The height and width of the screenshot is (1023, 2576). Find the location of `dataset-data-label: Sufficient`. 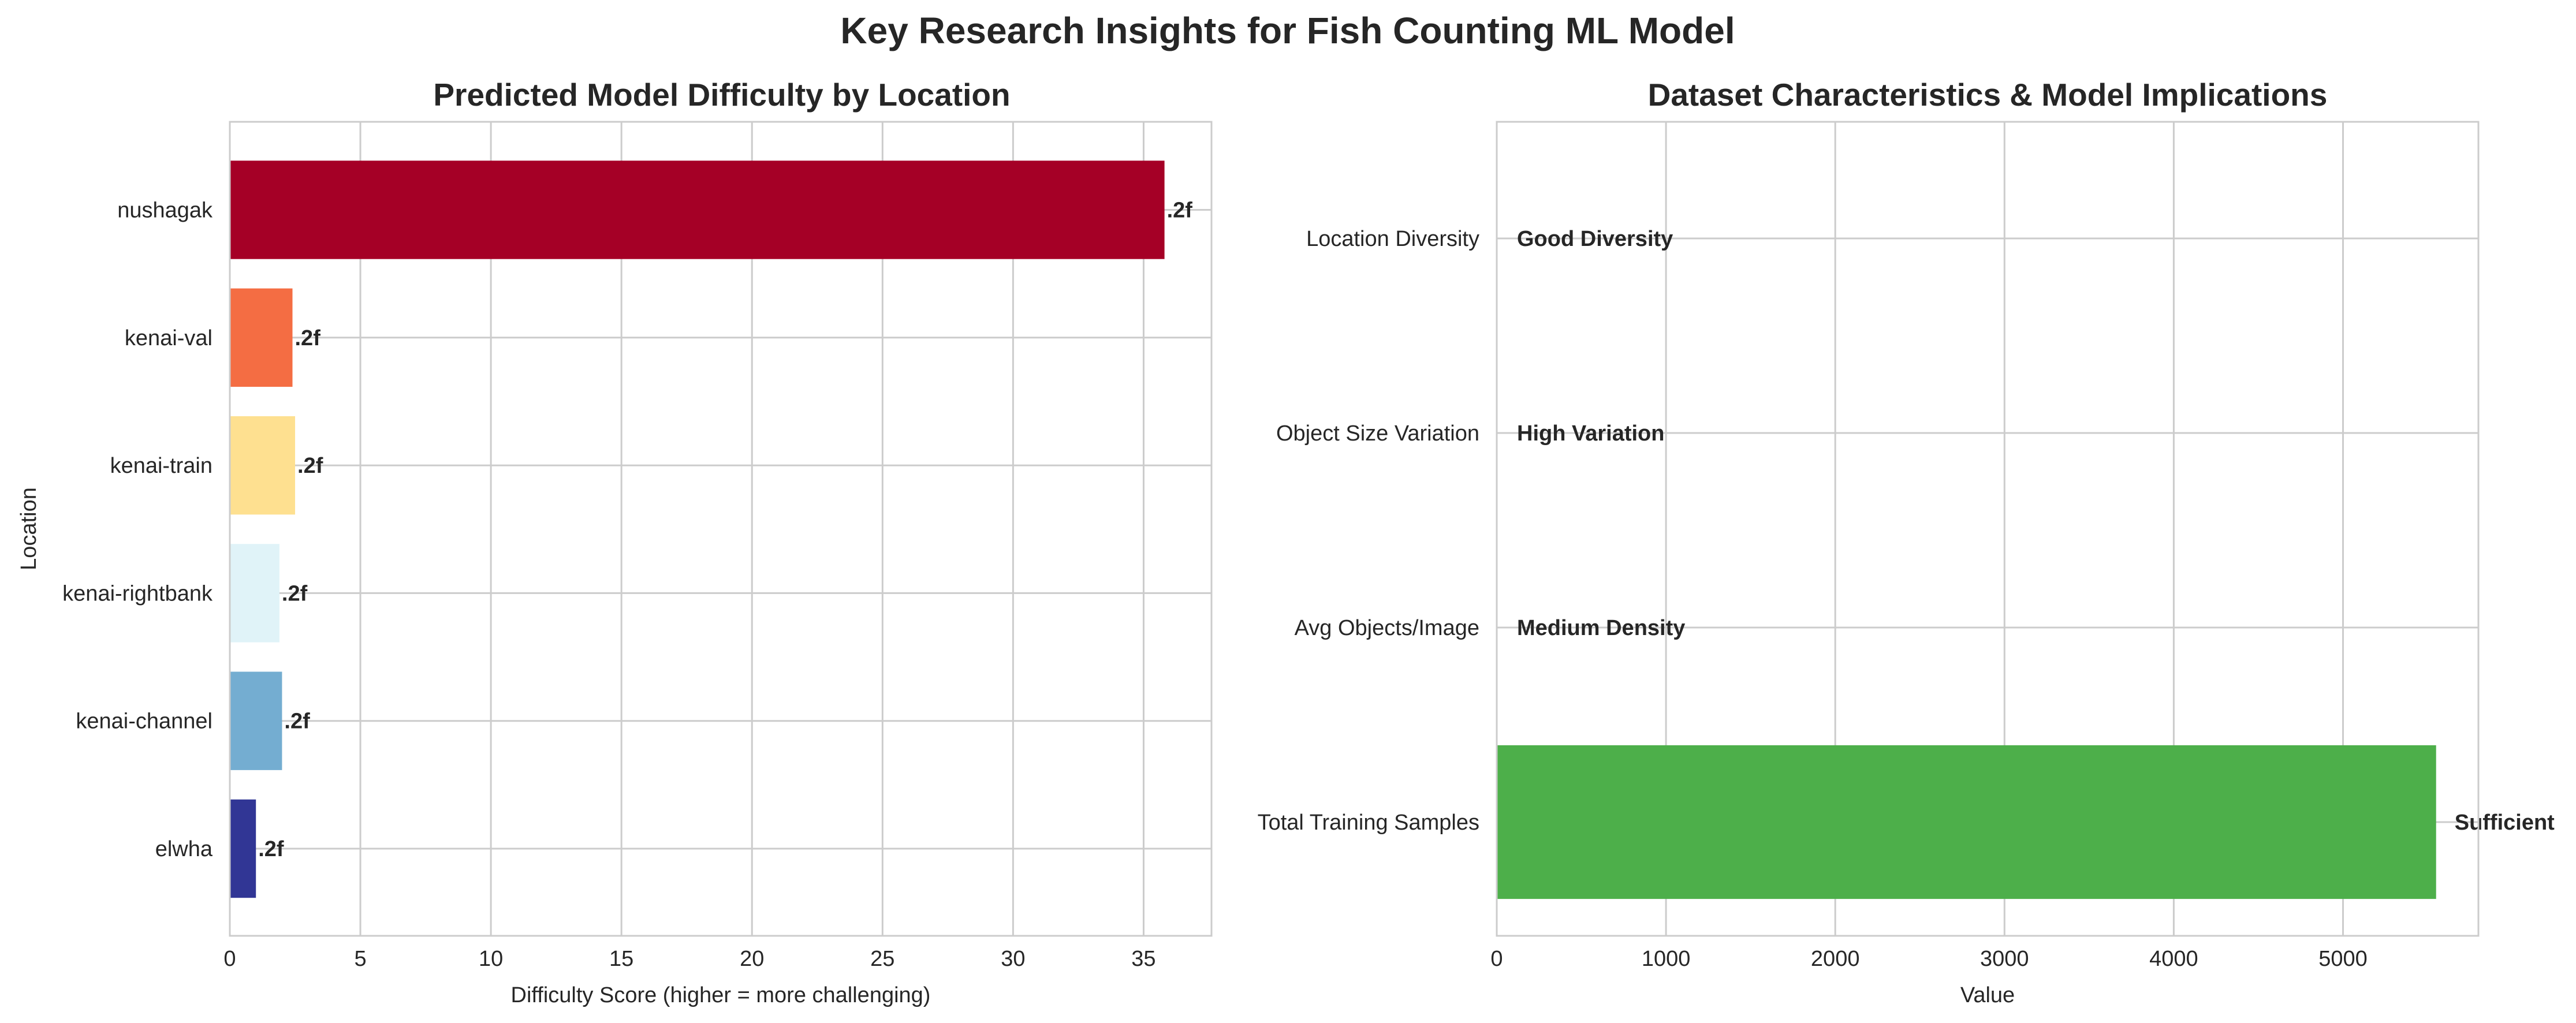

dataset-data-label: Sufficient is located at coordinates (2505, 823).